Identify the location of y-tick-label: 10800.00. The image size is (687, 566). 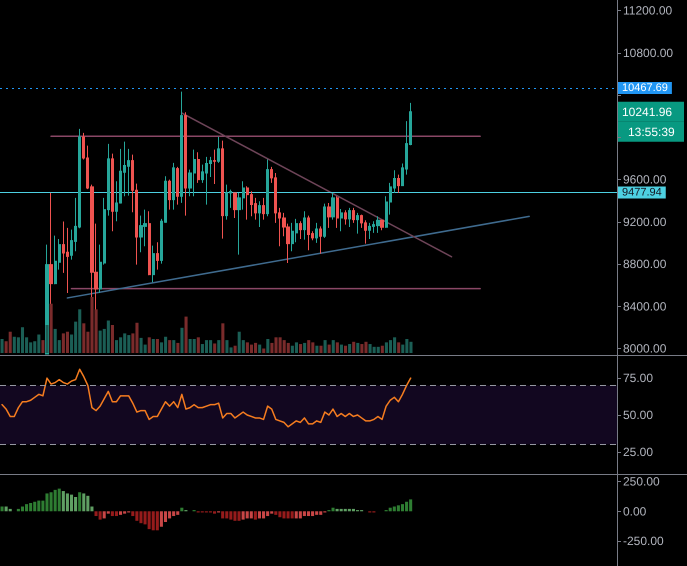
(648, 53).